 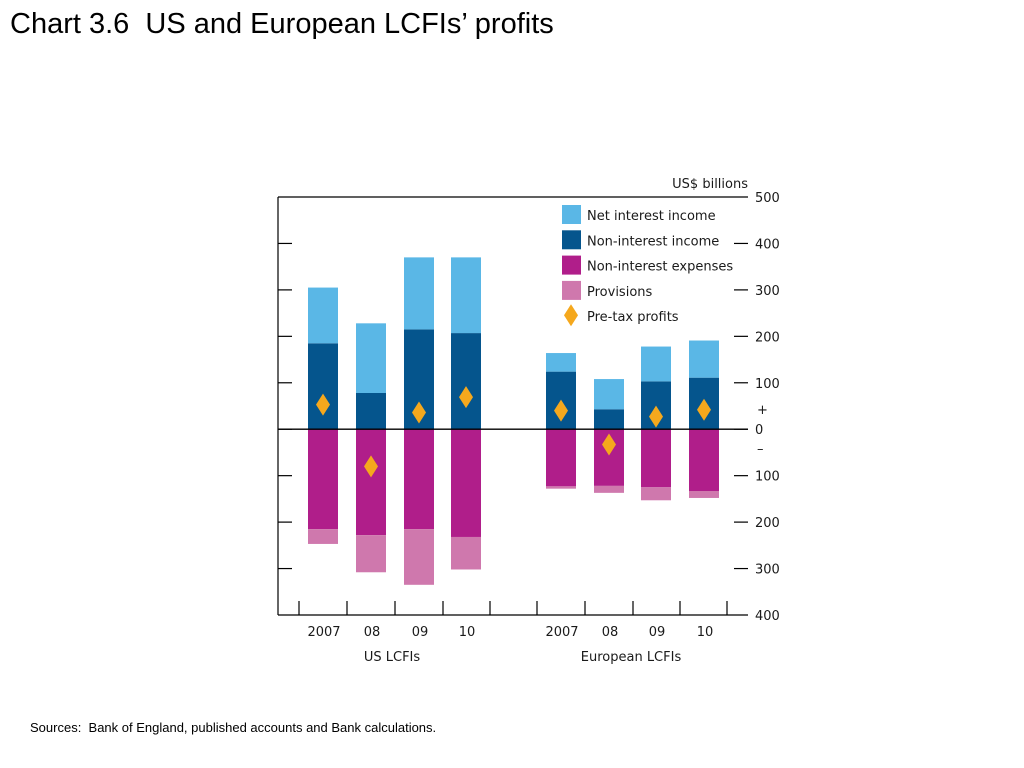 I want to click on negative-sign-marker: –, so click(x=760, y=449).